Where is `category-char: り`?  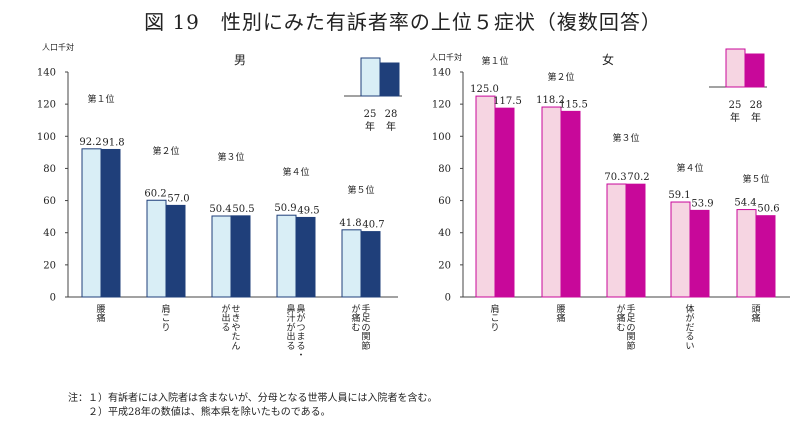
category-char: り is located at coordinates (165, 327).